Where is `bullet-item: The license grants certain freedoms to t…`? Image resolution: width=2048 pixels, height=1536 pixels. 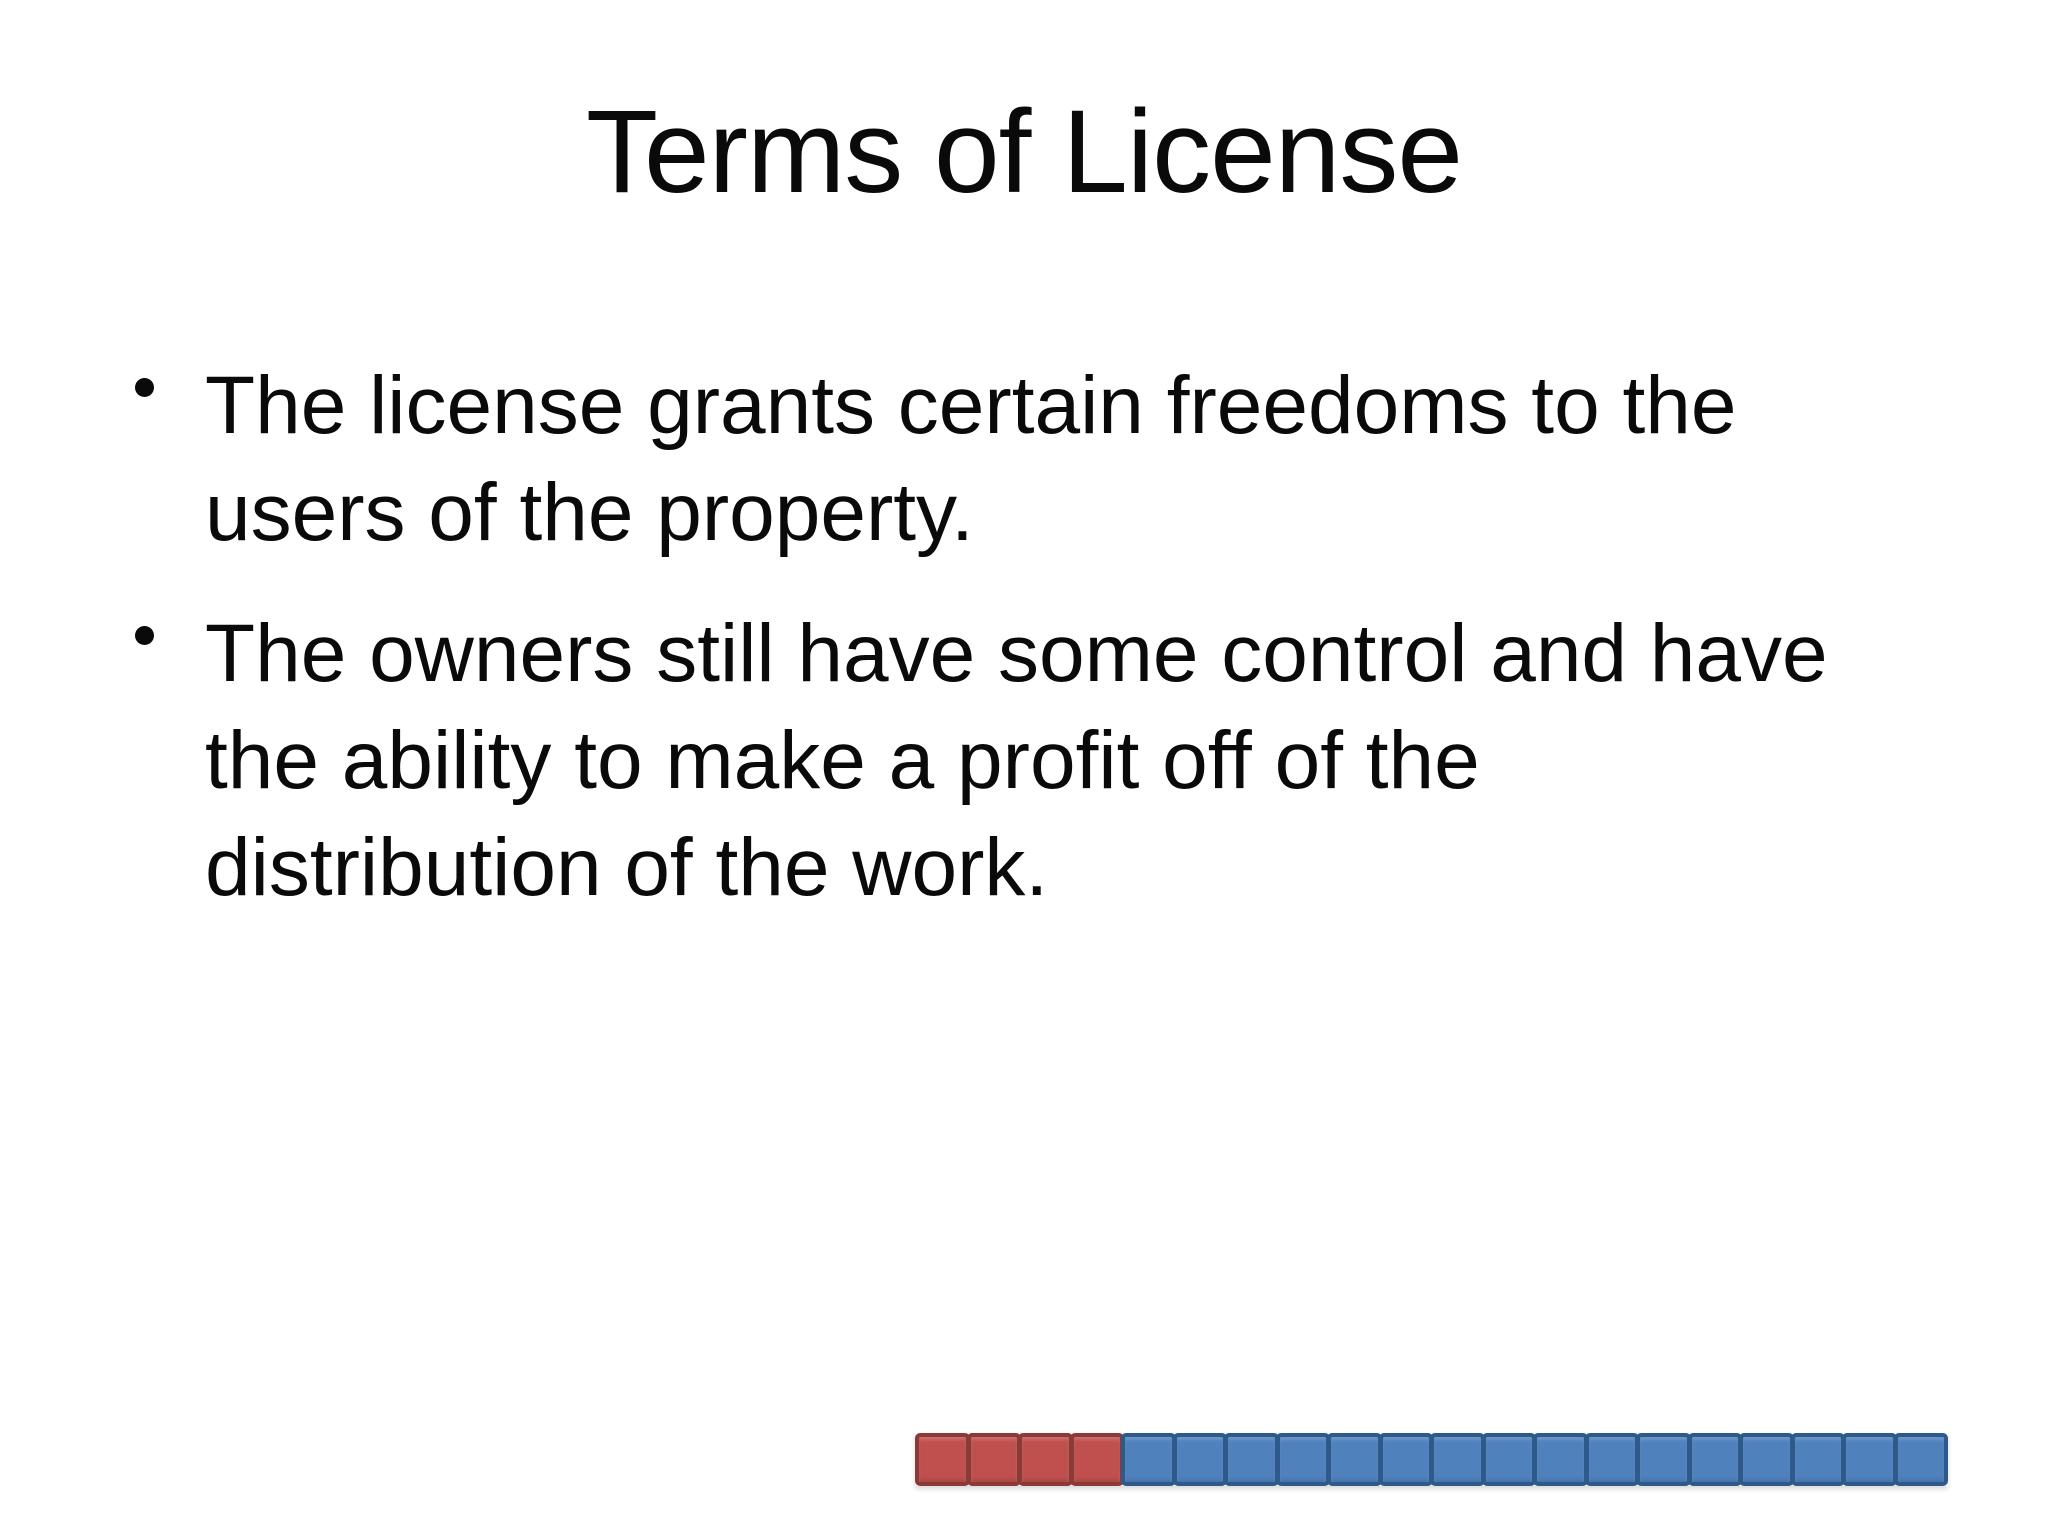
bullet-item: The license grants certain freedoms to t… is located at coordinates (1035, 459).